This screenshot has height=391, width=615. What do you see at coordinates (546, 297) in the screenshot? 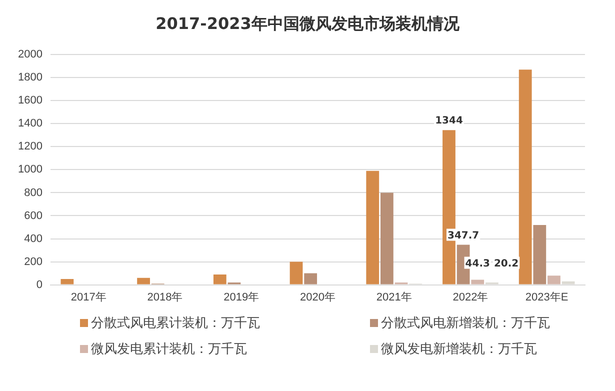
I see `x-tick-label: 2023年E` at bounding box center [546, 297].